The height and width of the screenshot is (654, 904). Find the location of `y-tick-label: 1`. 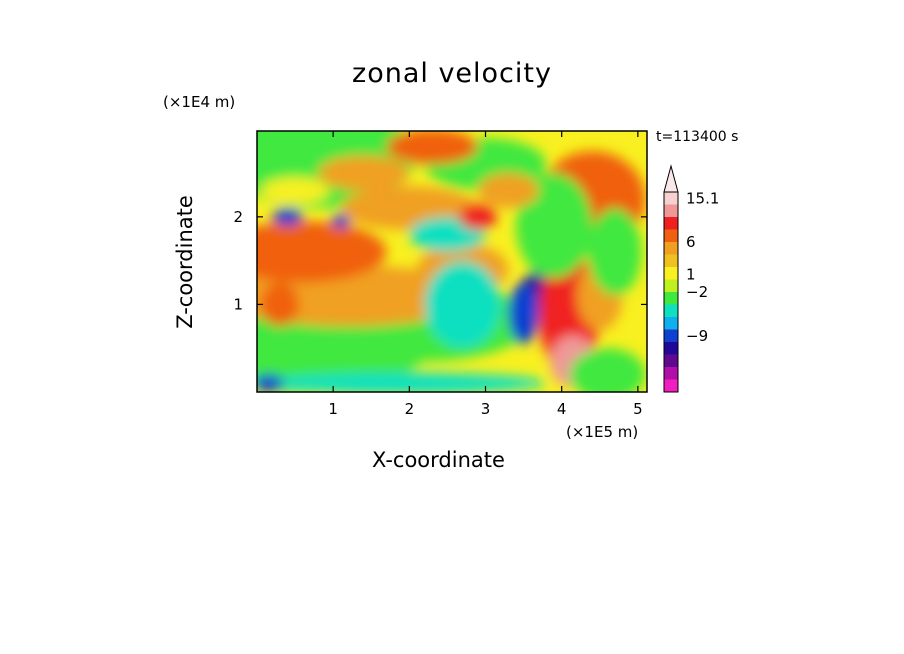

y-tick-label: 1 is located at coordinates (238, 304).